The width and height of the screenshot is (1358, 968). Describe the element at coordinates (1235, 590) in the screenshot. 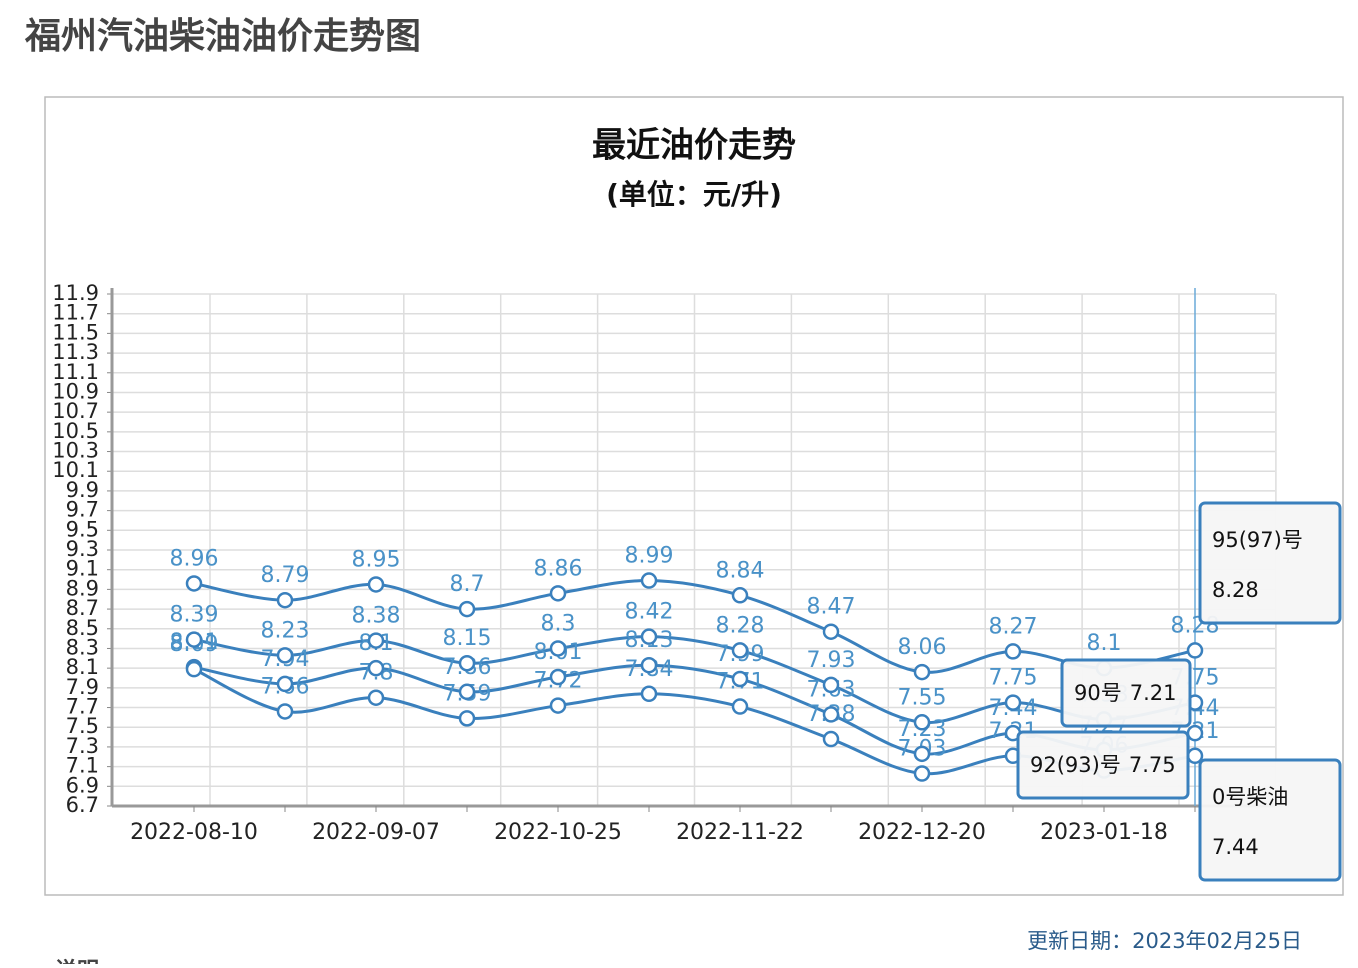

I see `tooltip-value: 8.28` at that location.